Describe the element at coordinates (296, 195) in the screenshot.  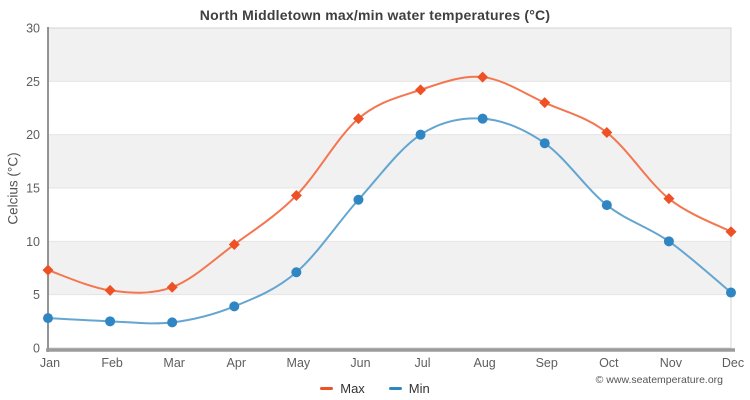
I see `max-marker-may` at that location.